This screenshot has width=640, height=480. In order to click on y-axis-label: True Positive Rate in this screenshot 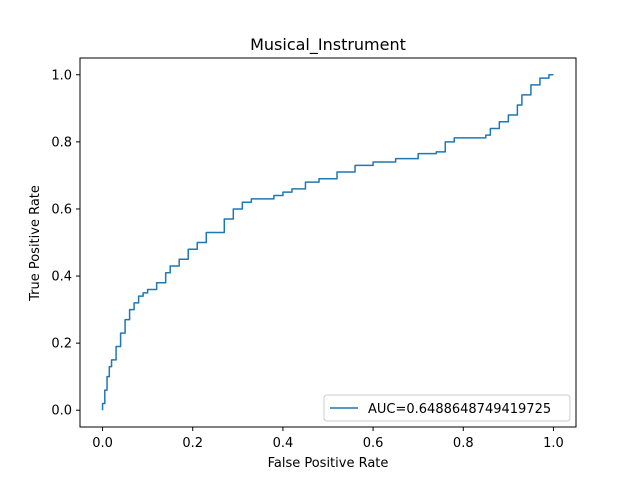, I will do `click(35, 243)`.